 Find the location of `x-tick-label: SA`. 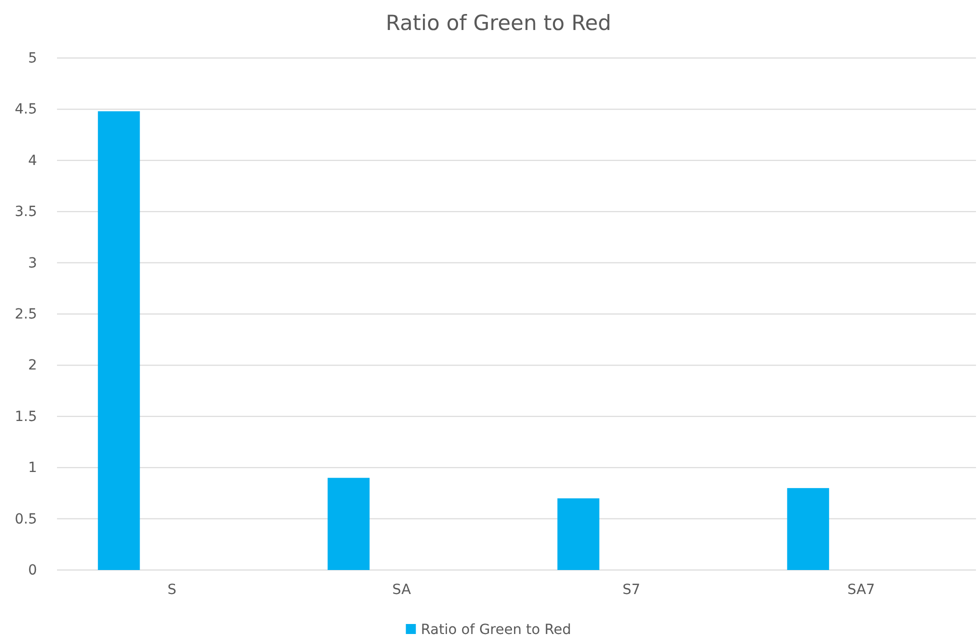

x-tick-label: SA is located at coordinates (402, 590).